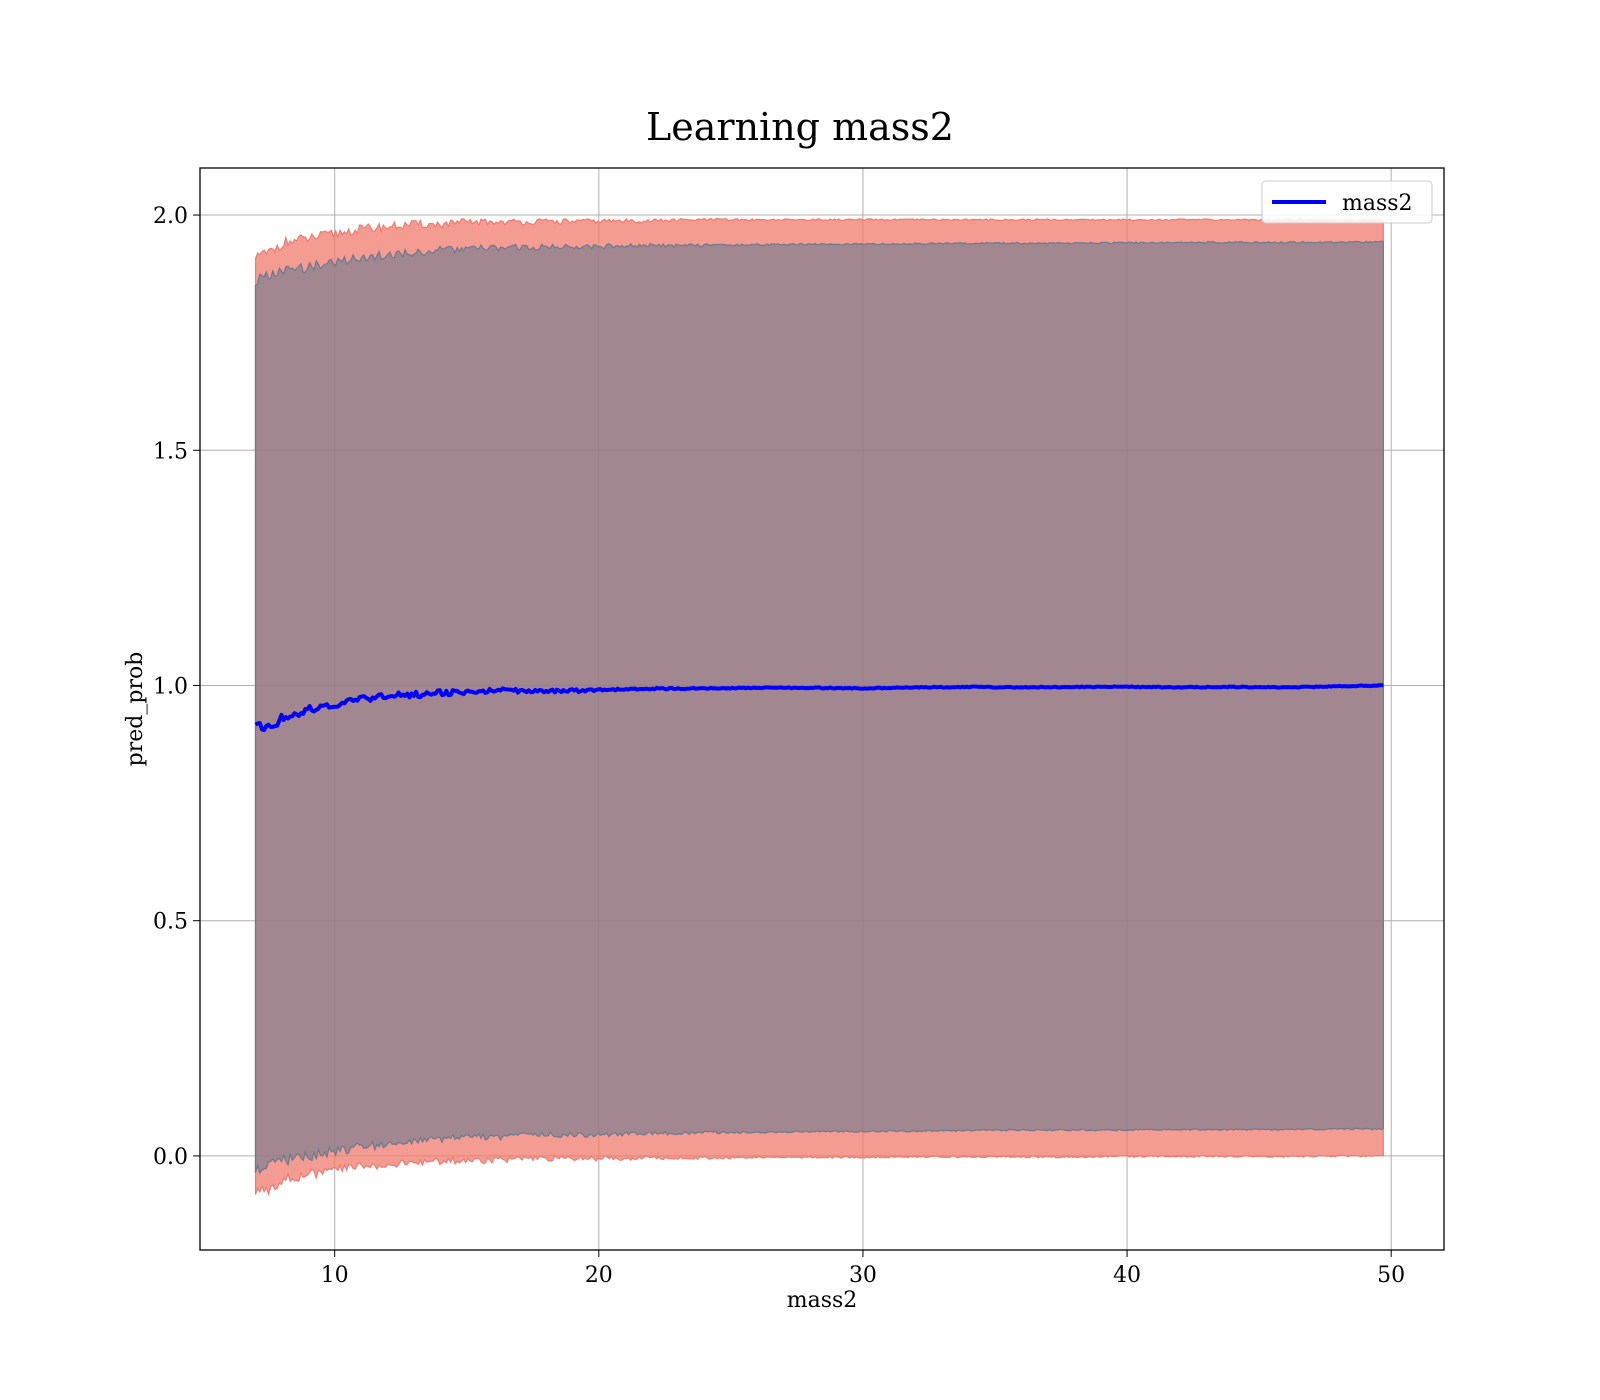  Describe the element at coordinates (170, 451) in the screenshot. I see `y-tick-label: 1.5` at that location.